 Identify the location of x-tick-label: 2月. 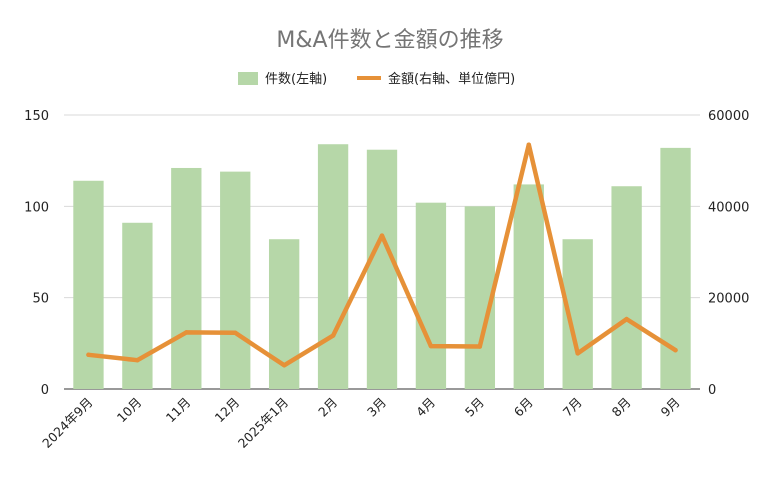
(327, 407).